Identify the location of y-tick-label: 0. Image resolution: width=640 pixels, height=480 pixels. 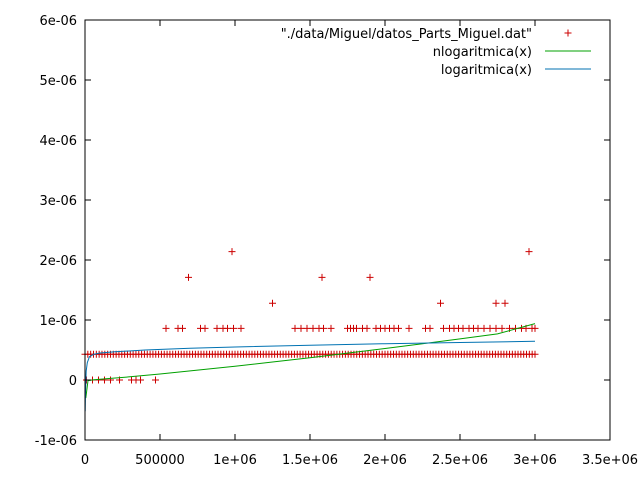
(73, 381).